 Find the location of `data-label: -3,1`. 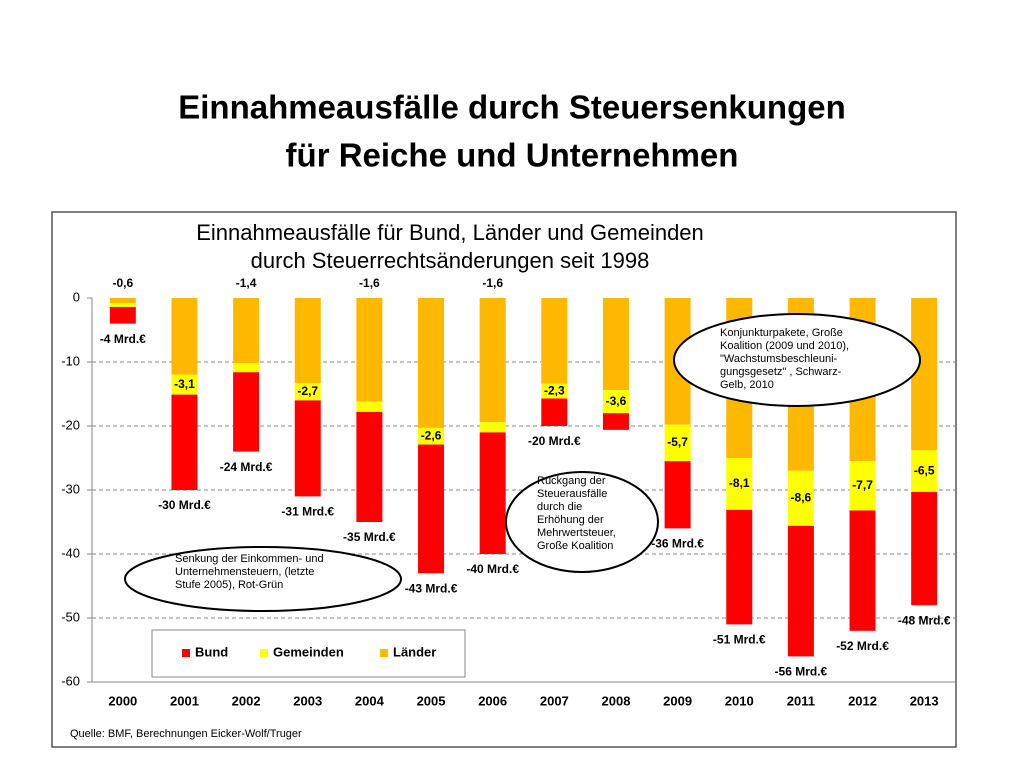

data-label: -3,1 is located at coordinates (184, 384).